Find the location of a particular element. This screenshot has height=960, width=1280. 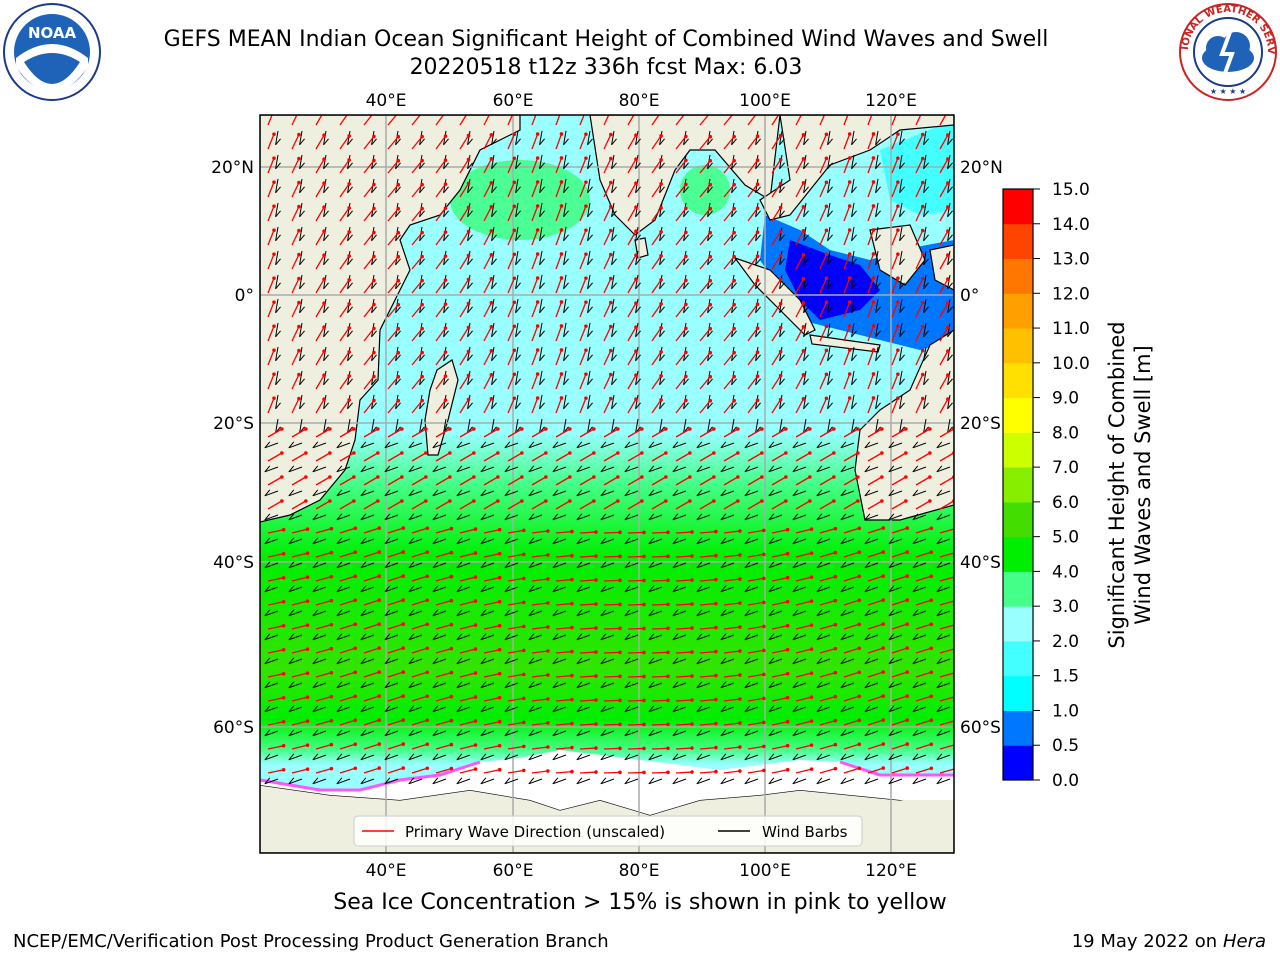

colorbar-tick-label: 9.0 is located at coordinates (1065, 399).